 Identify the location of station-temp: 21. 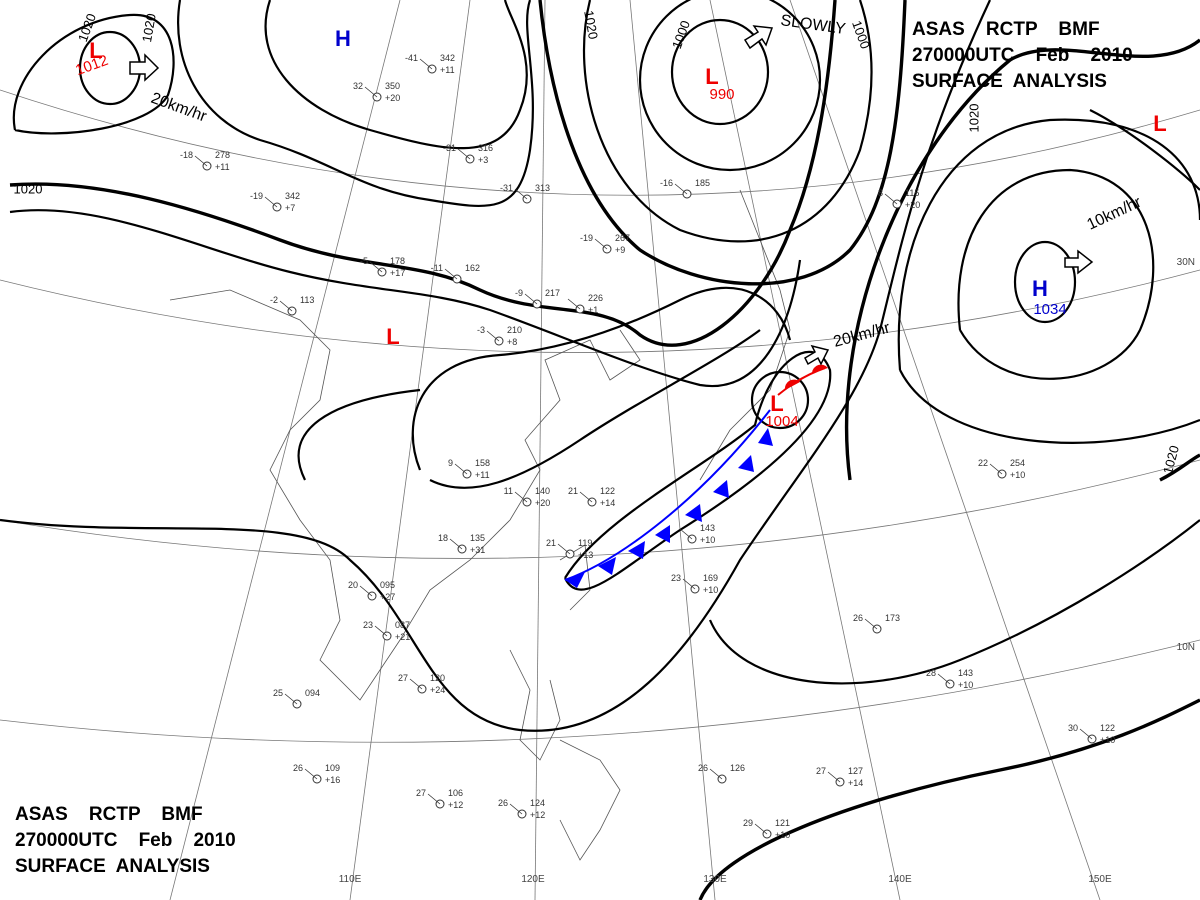
(573, 491).